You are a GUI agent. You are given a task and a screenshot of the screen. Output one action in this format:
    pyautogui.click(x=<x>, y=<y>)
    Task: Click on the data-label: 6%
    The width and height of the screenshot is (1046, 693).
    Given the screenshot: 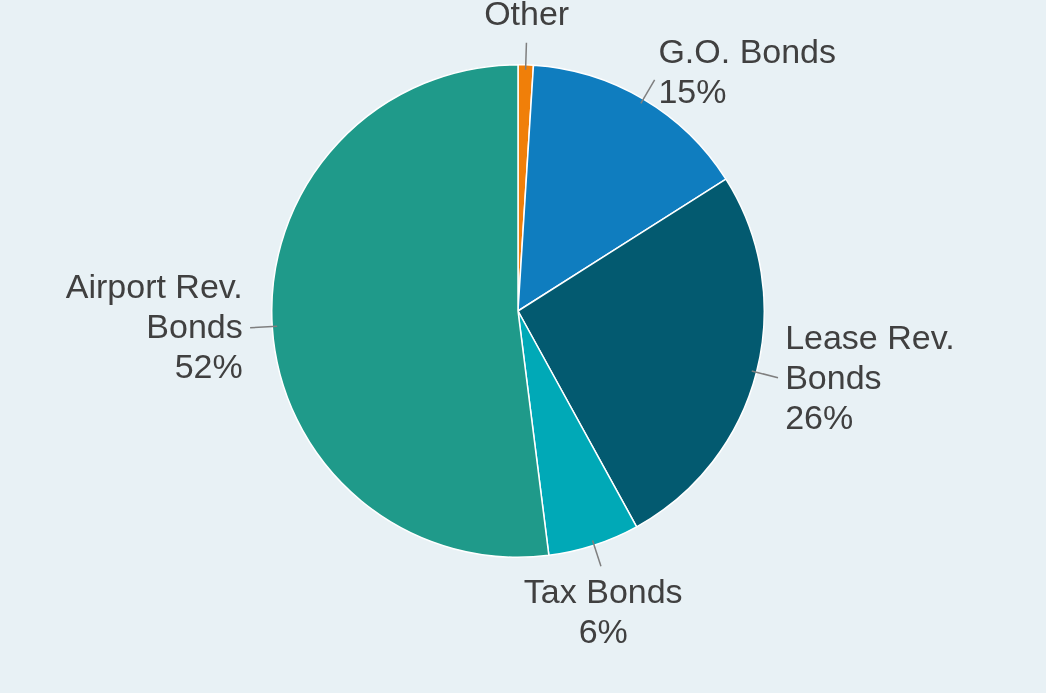 What is the action you would take?
    pyautogui.click(x=603, y=630)
    